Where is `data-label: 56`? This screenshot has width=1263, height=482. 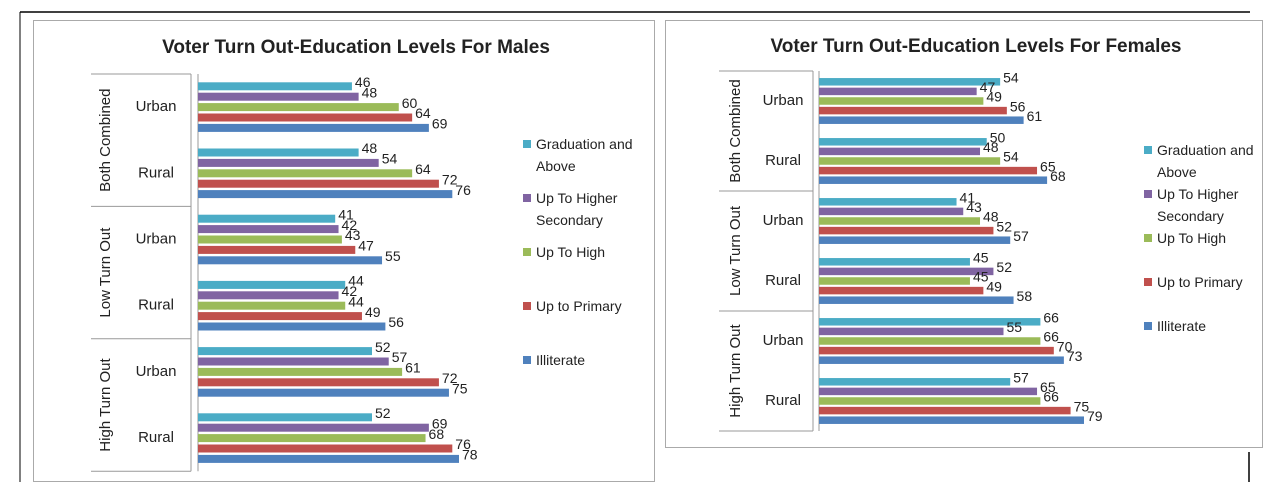 data-label: 56 is located at coordinates (1018, 106).